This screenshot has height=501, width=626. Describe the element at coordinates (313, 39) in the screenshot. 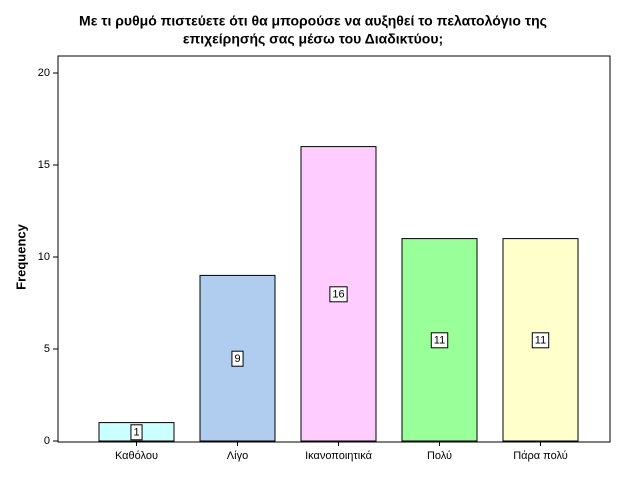

I see `chart-title: επιχείρησής σας μέσω του Διαδικτύου;` at that location.